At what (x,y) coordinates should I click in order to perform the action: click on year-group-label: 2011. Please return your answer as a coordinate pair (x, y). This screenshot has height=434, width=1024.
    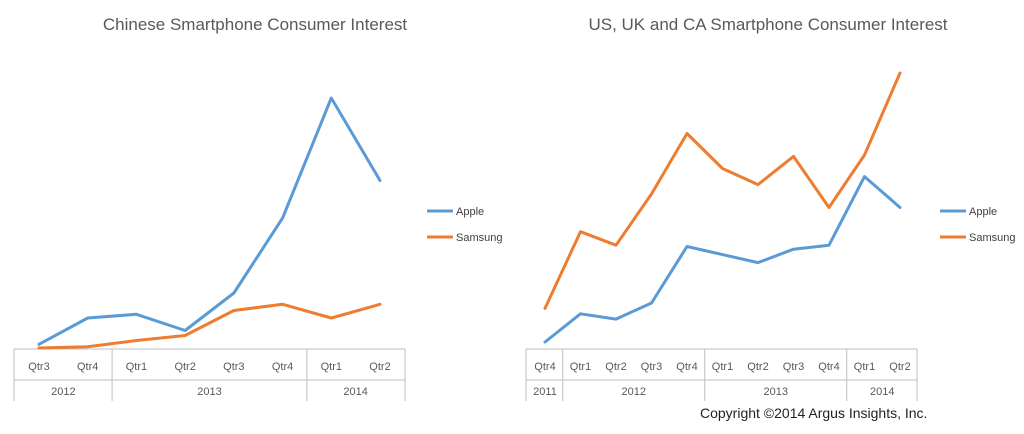
    Looking at the image, I should click on (545, 392).